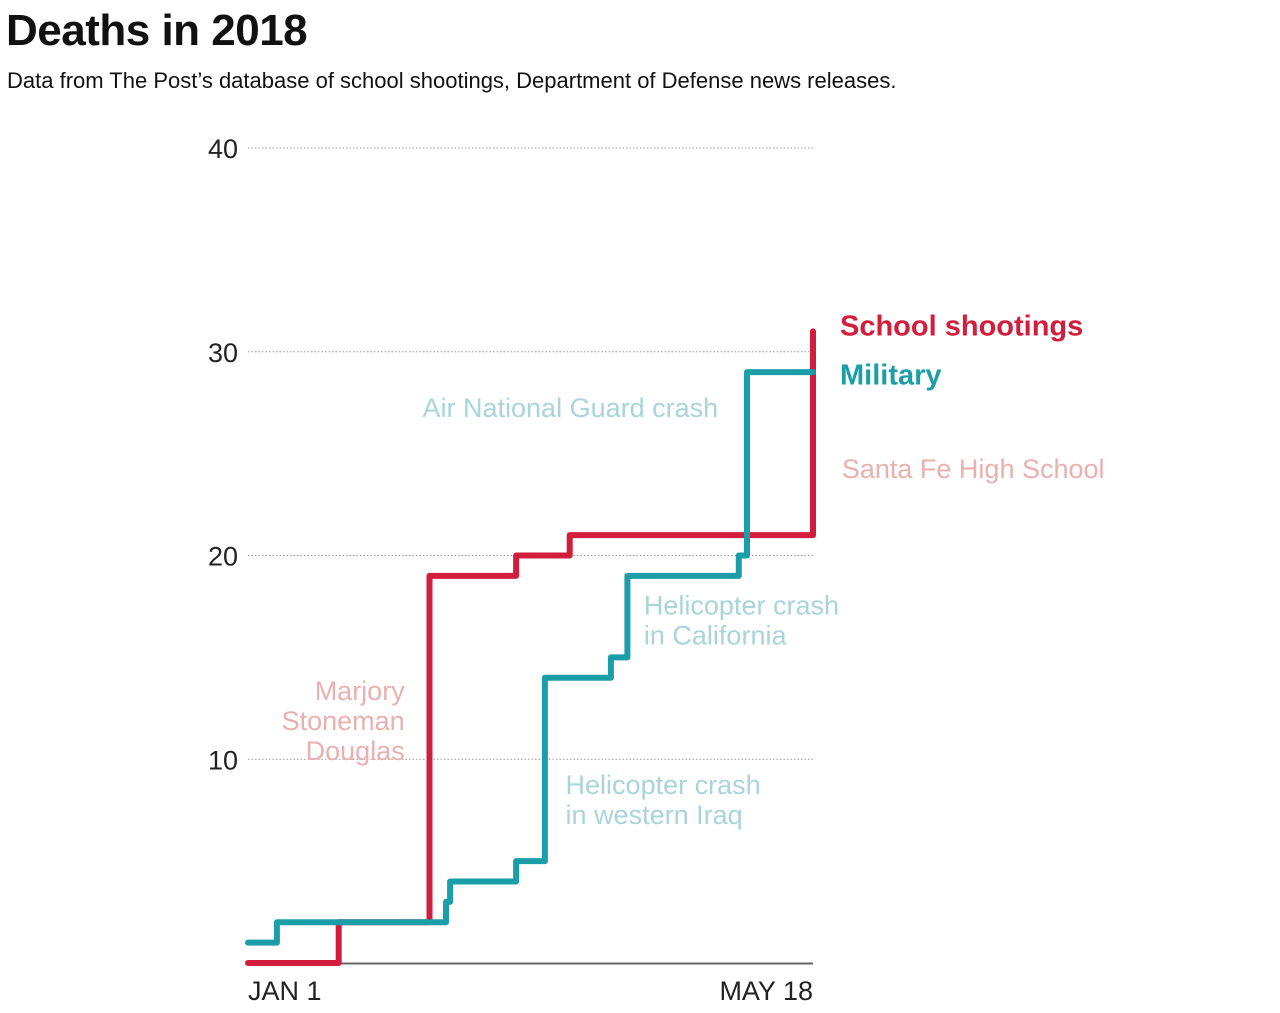  What do you see at coordinates (716, 636) in the screenshot?
I see `annotation-line: in California` at bounding box center [716, 636].